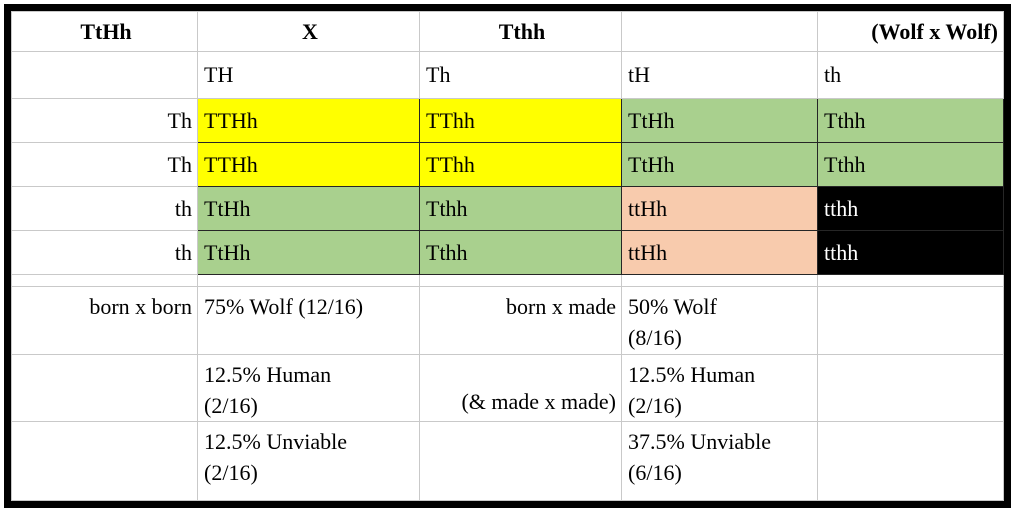 The image size is (1014, 508). Describe the element at coordinates (520, 208) in the screenshot. I see `punnett-cell-r3c2: Tthh` at that location.